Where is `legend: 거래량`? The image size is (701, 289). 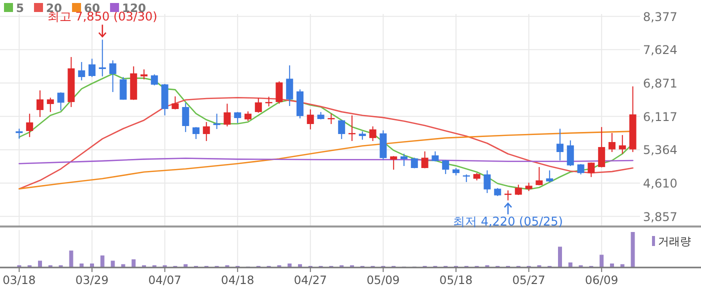 legend: 거래량 is located at coordinates (671, 241).